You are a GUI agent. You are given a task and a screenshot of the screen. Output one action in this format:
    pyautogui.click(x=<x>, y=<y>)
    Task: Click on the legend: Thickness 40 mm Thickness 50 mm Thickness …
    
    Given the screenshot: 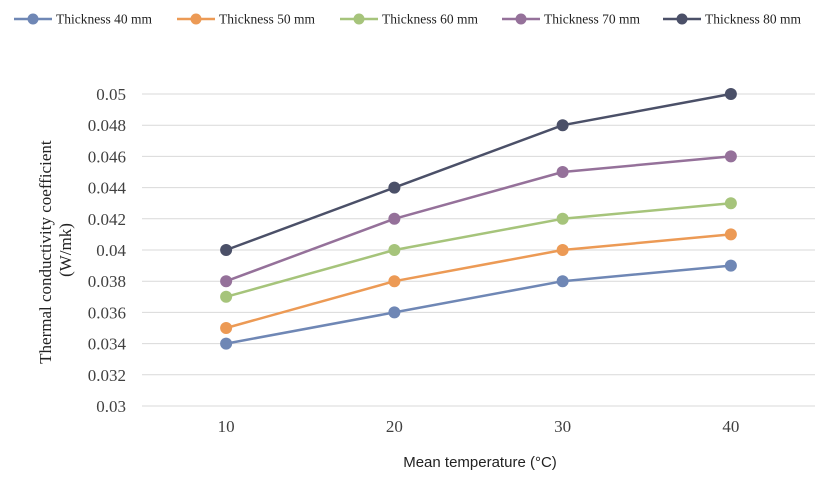 What is the action you would take?
    pyautogui.click(x=407, y=19)
    